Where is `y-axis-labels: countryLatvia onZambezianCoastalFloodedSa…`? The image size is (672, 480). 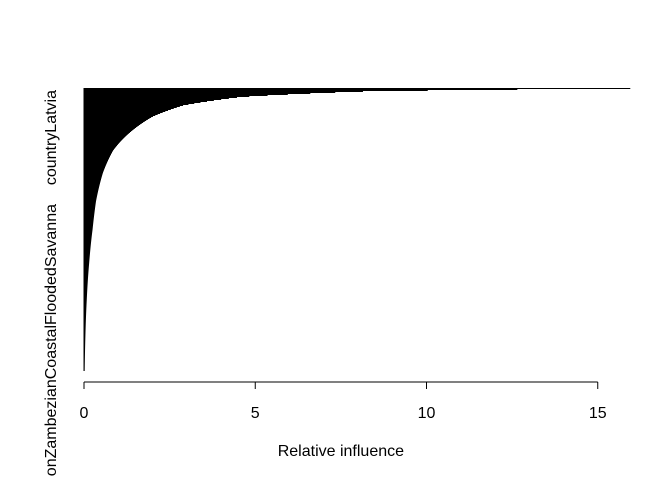
y-axis-labels: countryLatvia onZambezianCoastalFloodedSa… is located at coordinates (51, 283).